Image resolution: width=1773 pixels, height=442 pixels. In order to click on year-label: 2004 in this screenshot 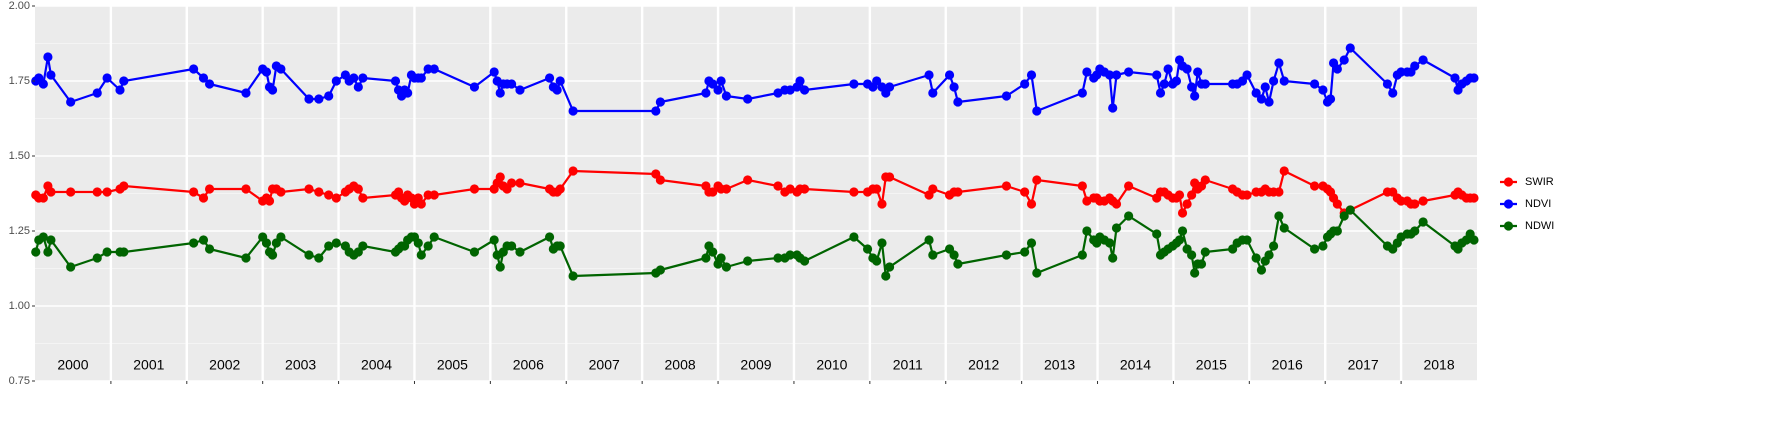, I will do `click(376, 365)`.